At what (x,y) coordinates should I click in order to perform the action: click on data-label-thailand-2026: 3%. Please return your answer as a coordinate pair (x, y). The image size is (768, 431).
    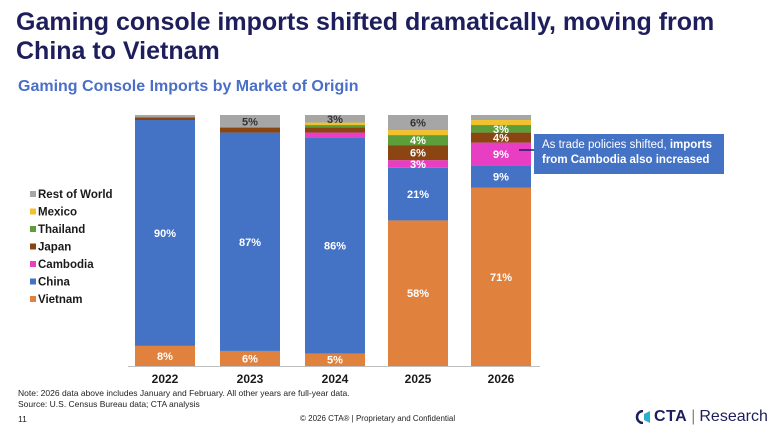
    Looking at the image, I should click on (501, 130).